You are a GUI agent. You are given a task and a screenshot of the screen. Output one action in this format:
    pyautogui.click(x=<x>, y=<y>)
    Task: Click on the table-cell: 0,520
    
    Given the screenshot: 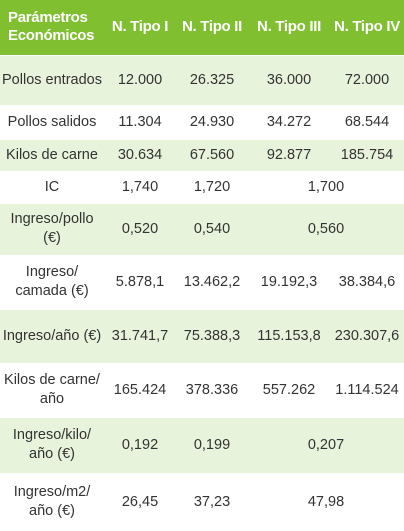 What is the action you would take?
    pyautogui.click(x=140, y=228)
    